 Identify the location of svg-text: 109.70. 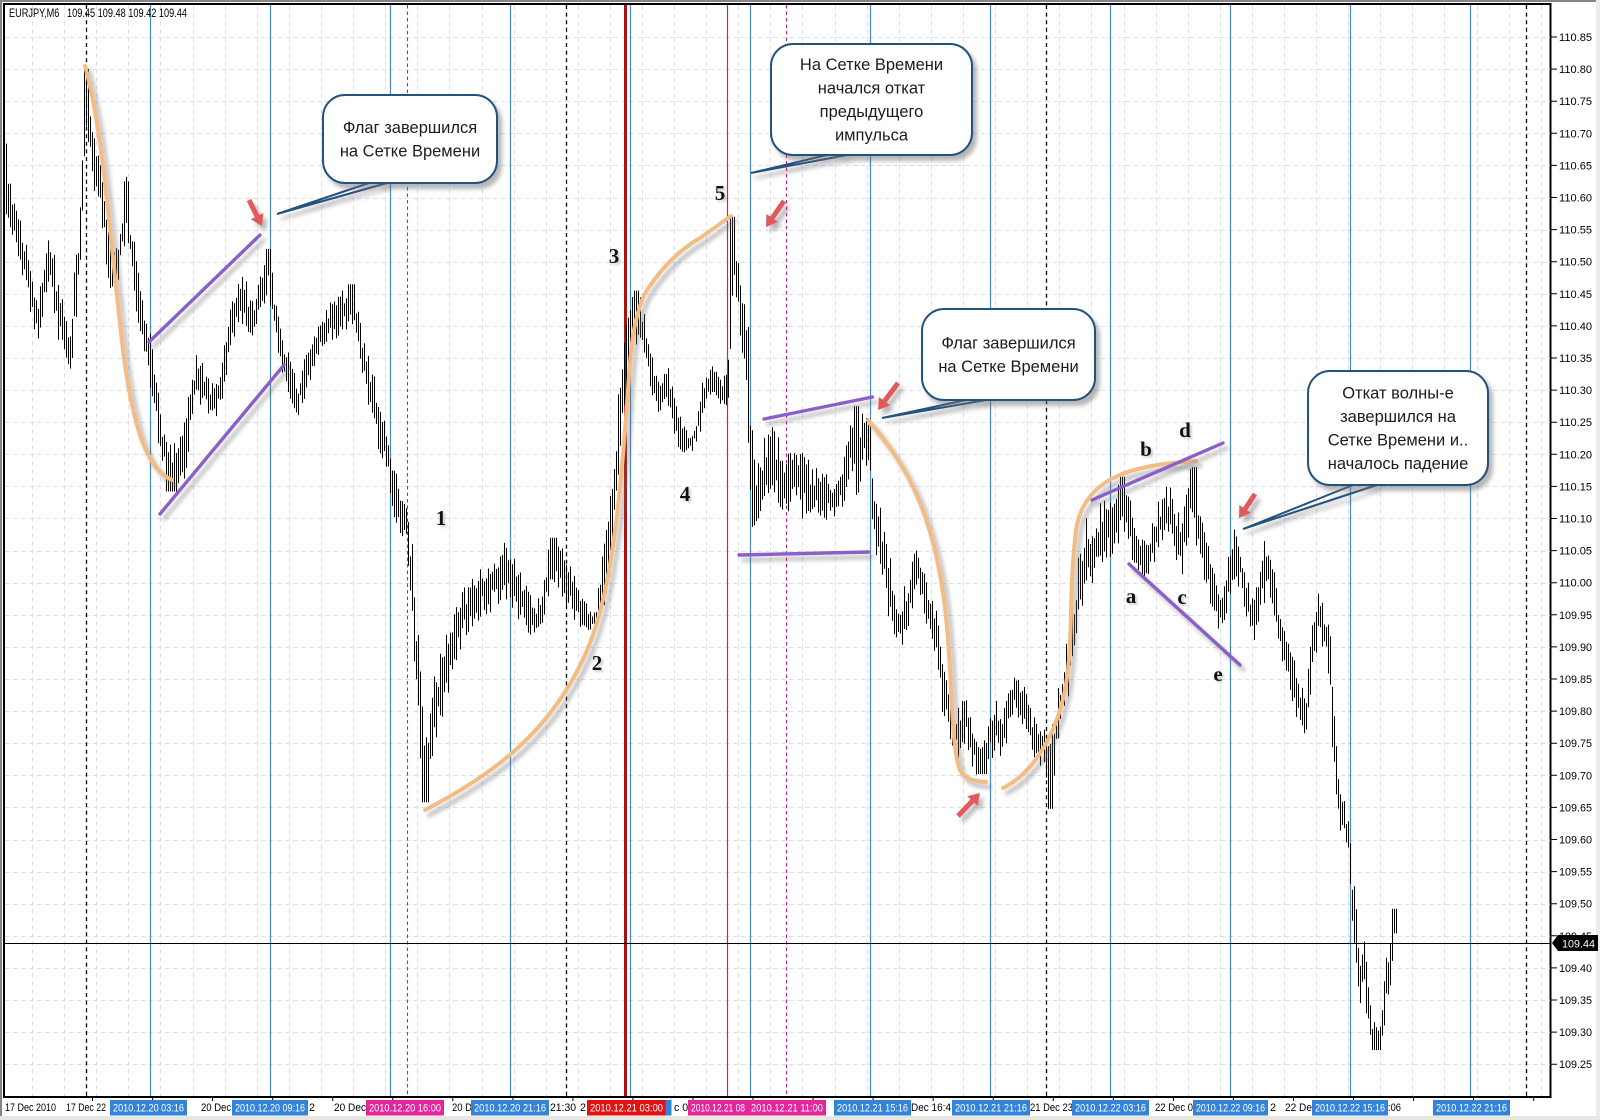
(1575, 776).